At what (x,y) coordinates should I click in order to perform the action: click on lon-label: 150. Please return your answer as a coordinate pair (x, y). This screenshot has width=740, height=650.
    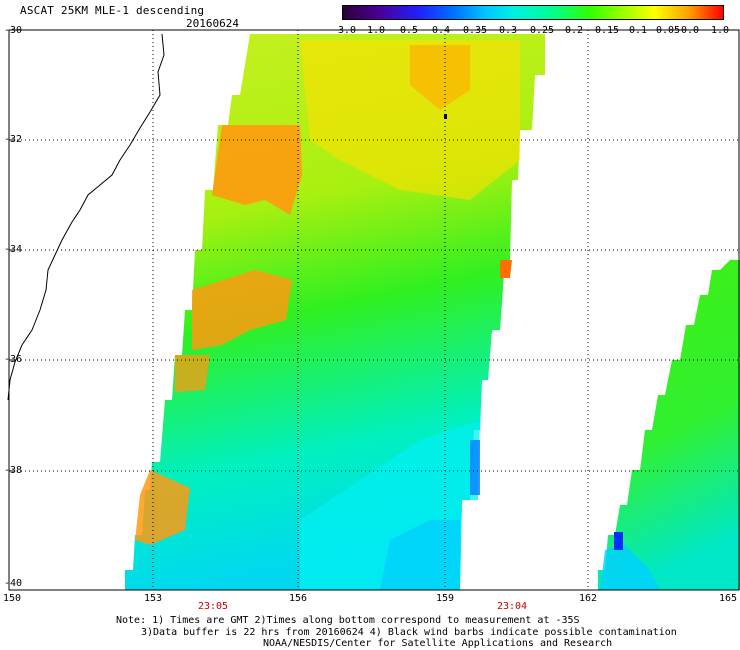
    Looking at the image, I should click on (12, 598).